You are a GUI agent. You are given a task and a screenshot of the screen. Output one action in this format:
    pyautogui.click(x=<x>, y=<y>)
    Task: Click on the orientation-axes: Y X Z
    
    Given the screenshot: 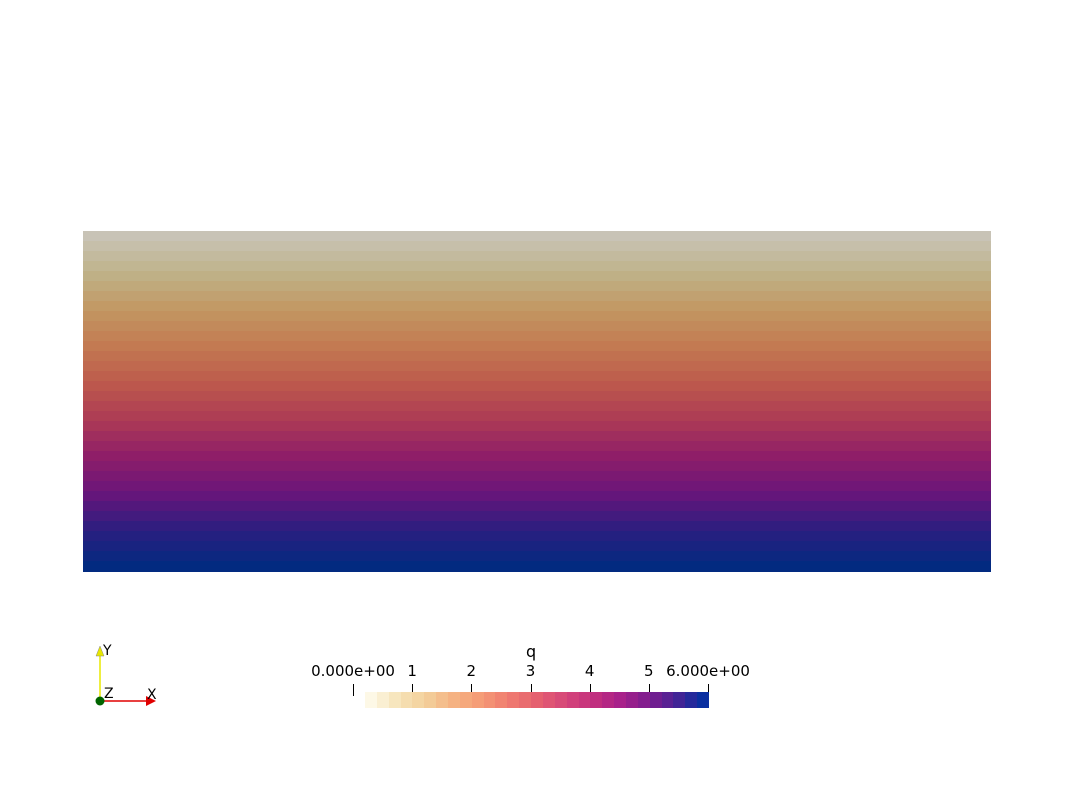 What is the action you would take?
    pyautogui.click(x=126, y=676)
    